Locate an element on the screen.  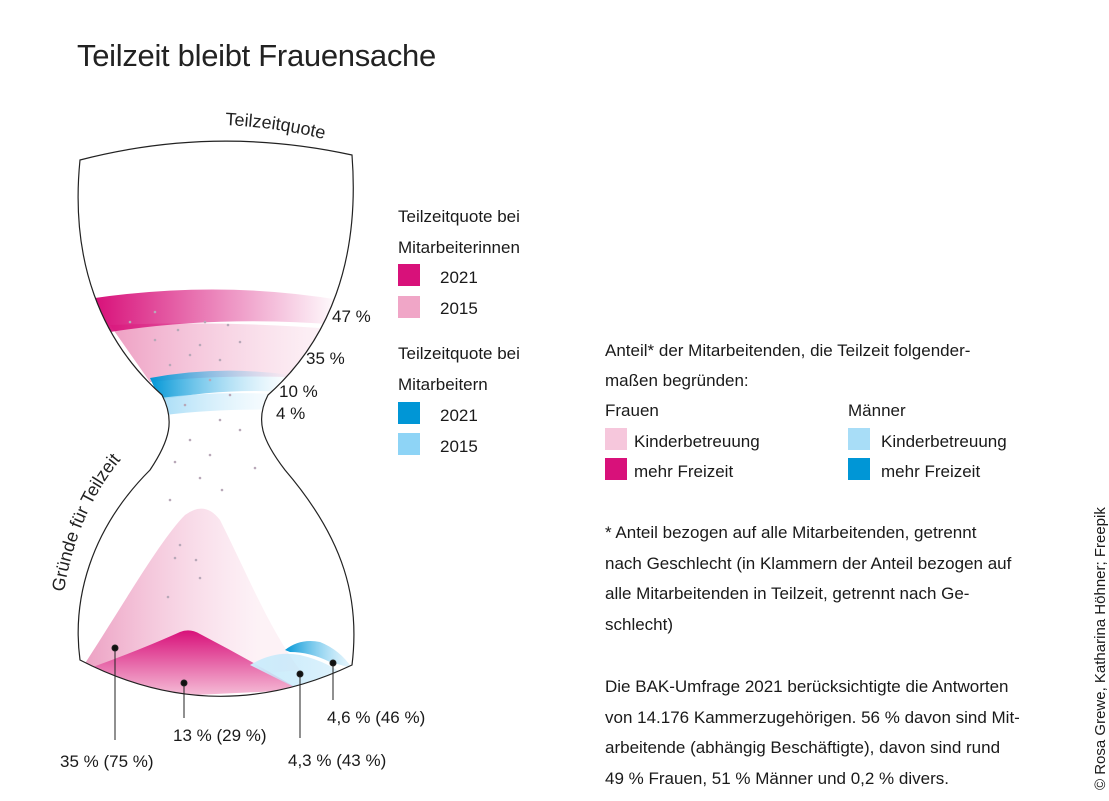
legend-heading-women: Frauen is located at coordinates (632, 410).